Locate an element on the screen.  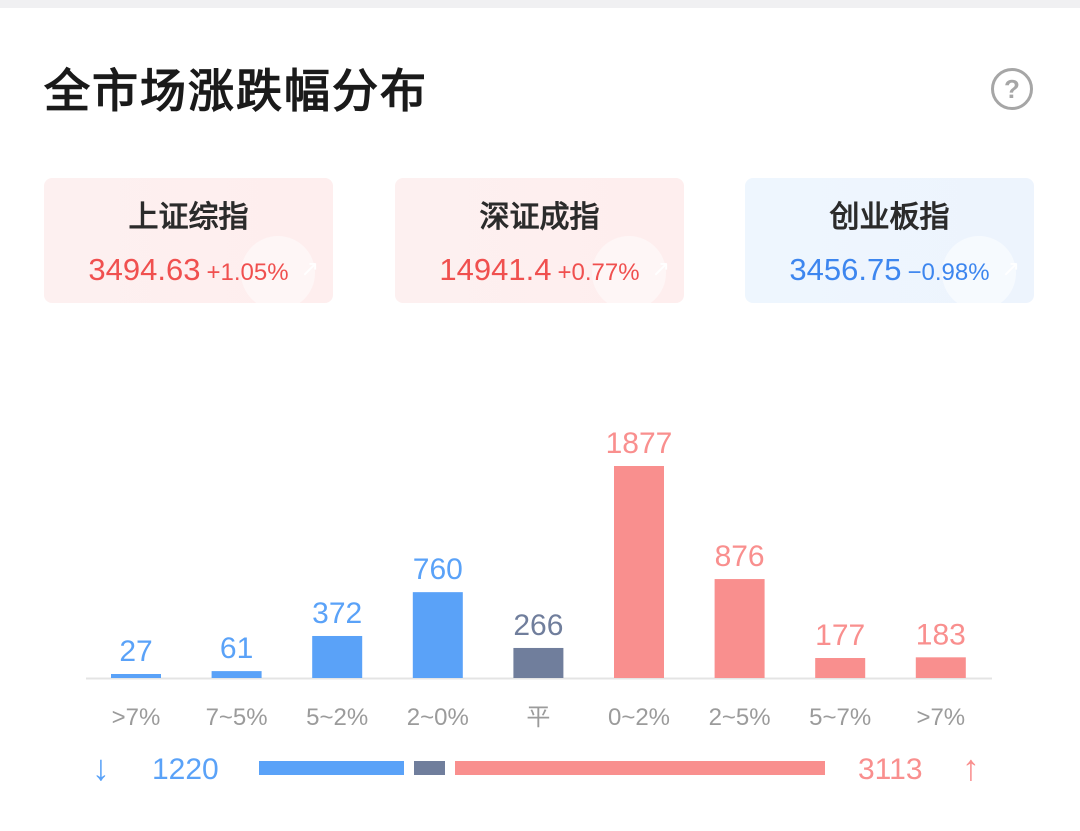
bar-value-label: 876 is located at coordinates (740, 556).